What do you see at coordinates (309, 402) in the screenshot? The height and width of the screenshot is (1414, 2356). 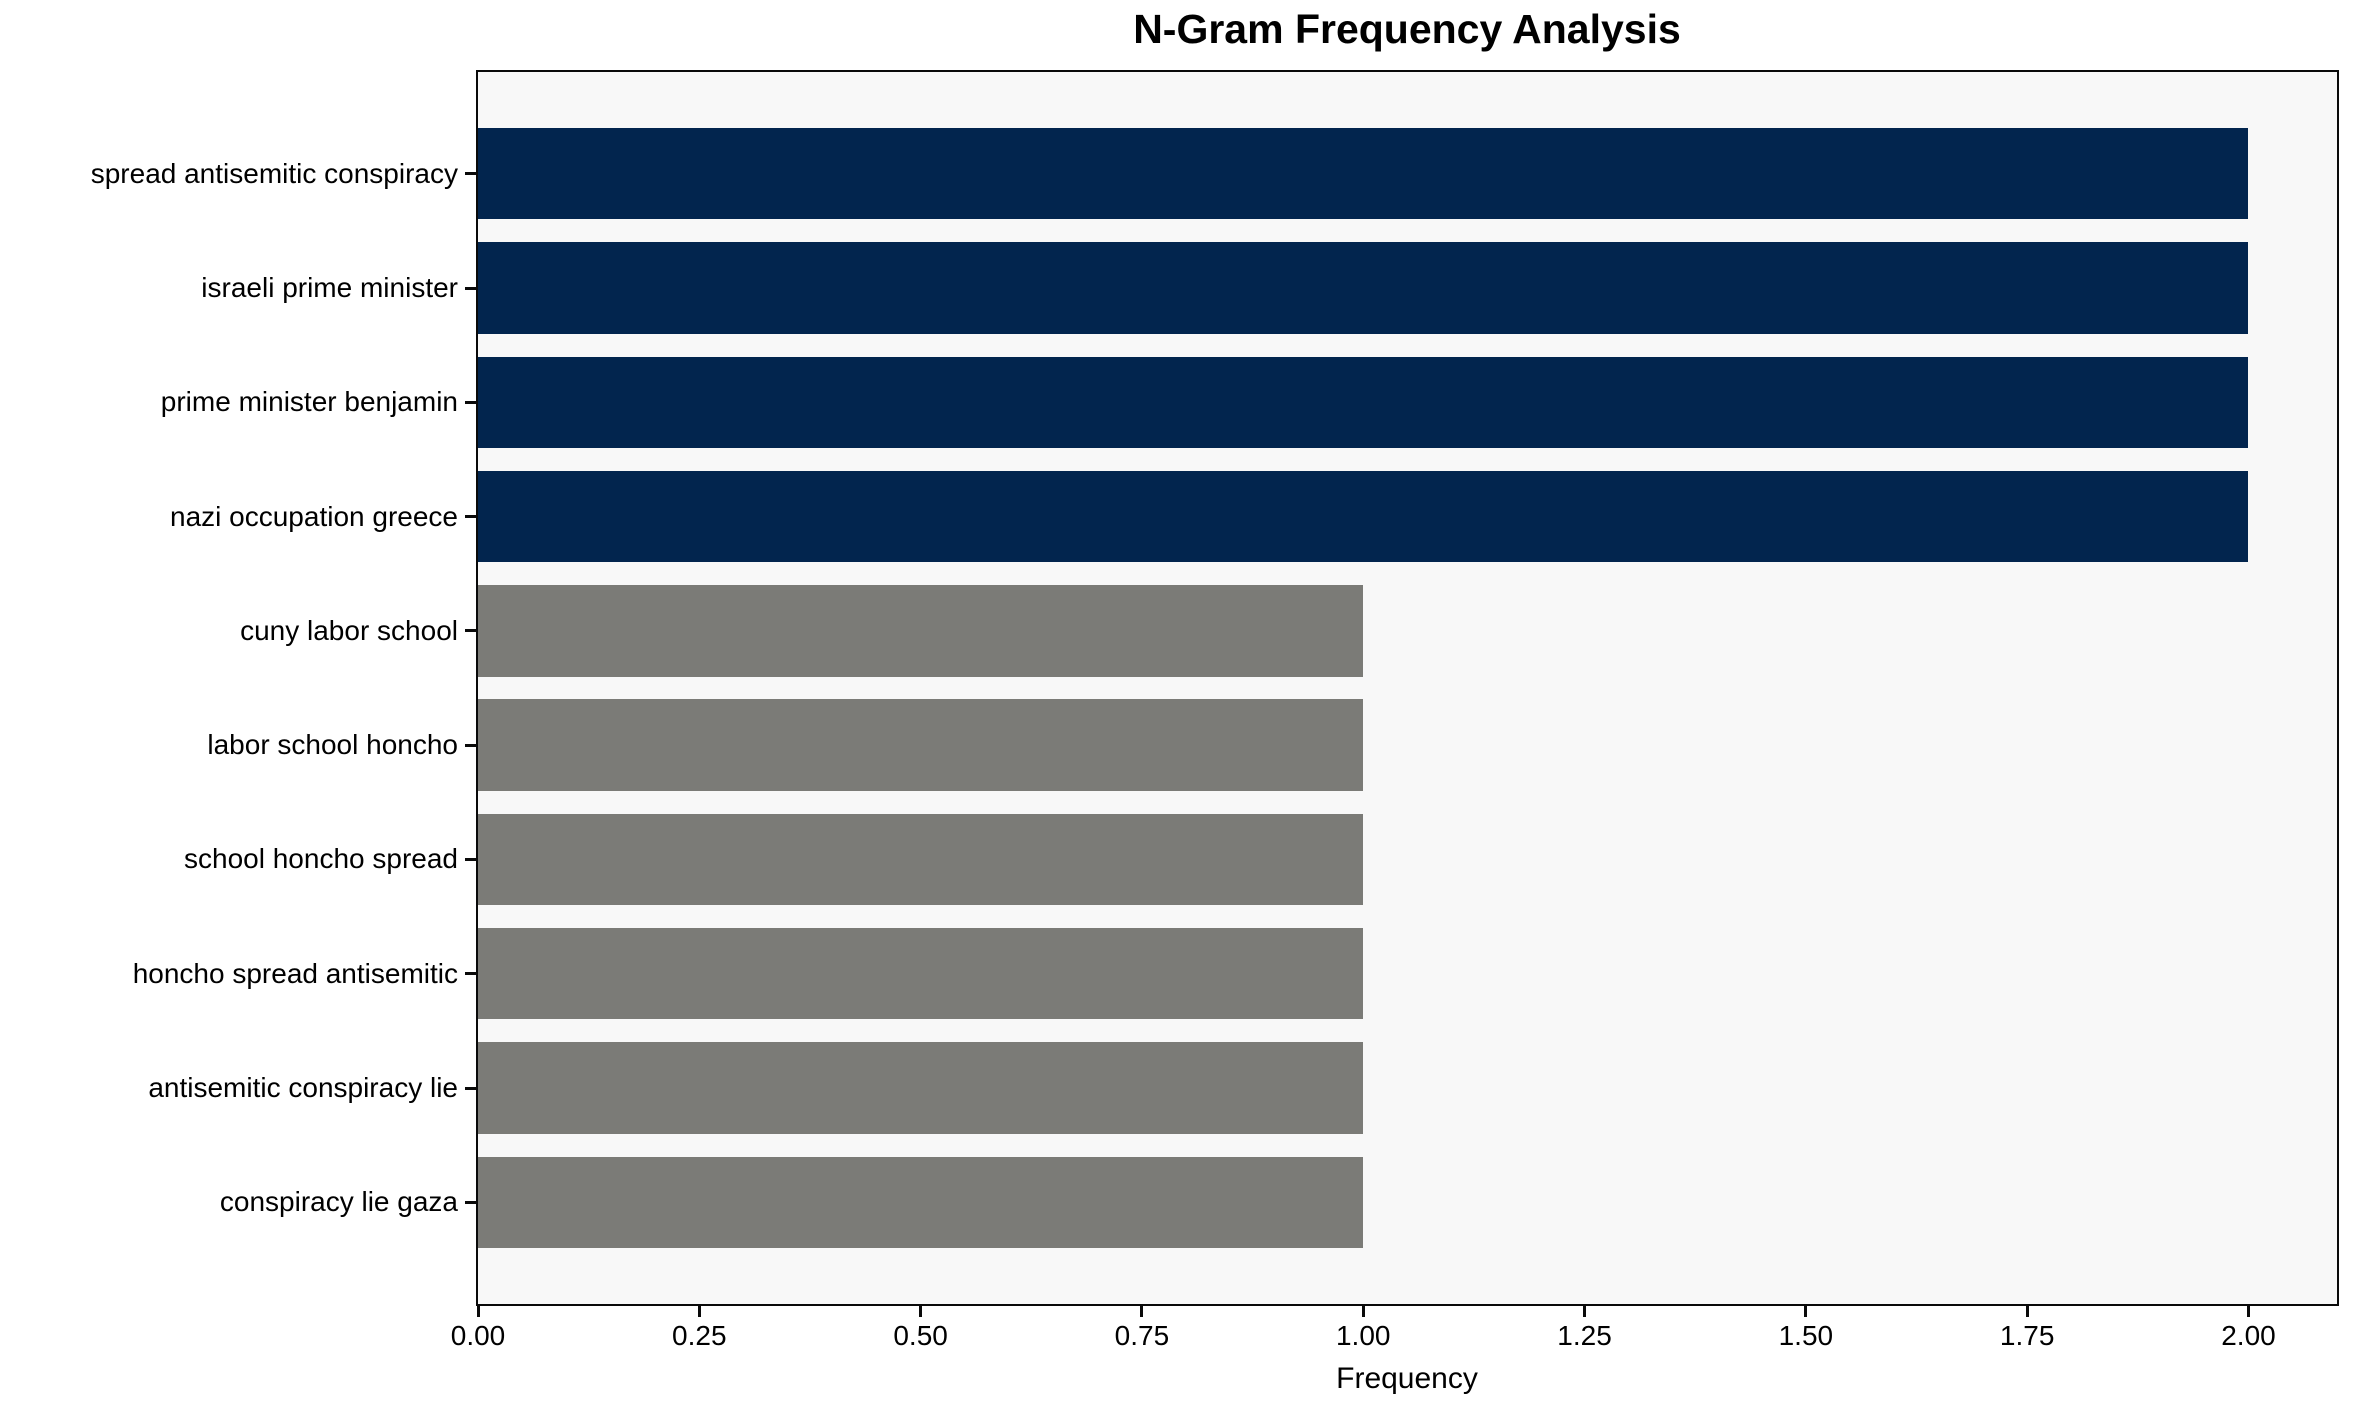 I see `y-tick-label: prime minister benjamin` at bounding box center [309, 402].